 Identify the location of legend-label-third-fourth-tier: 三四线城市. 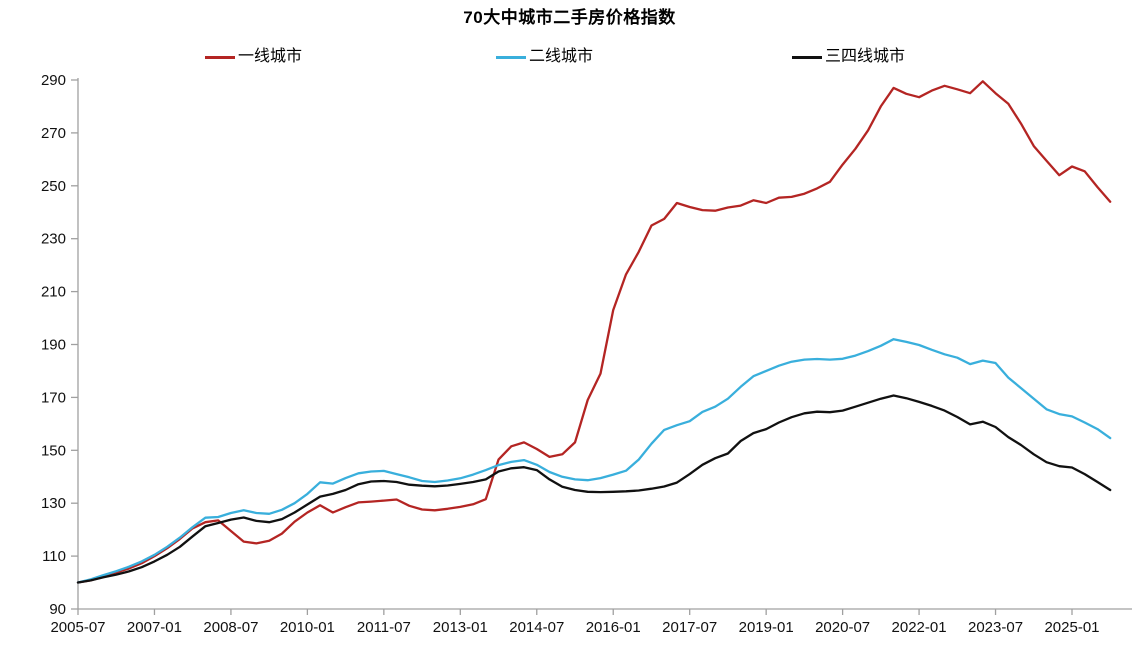
(865, 56).